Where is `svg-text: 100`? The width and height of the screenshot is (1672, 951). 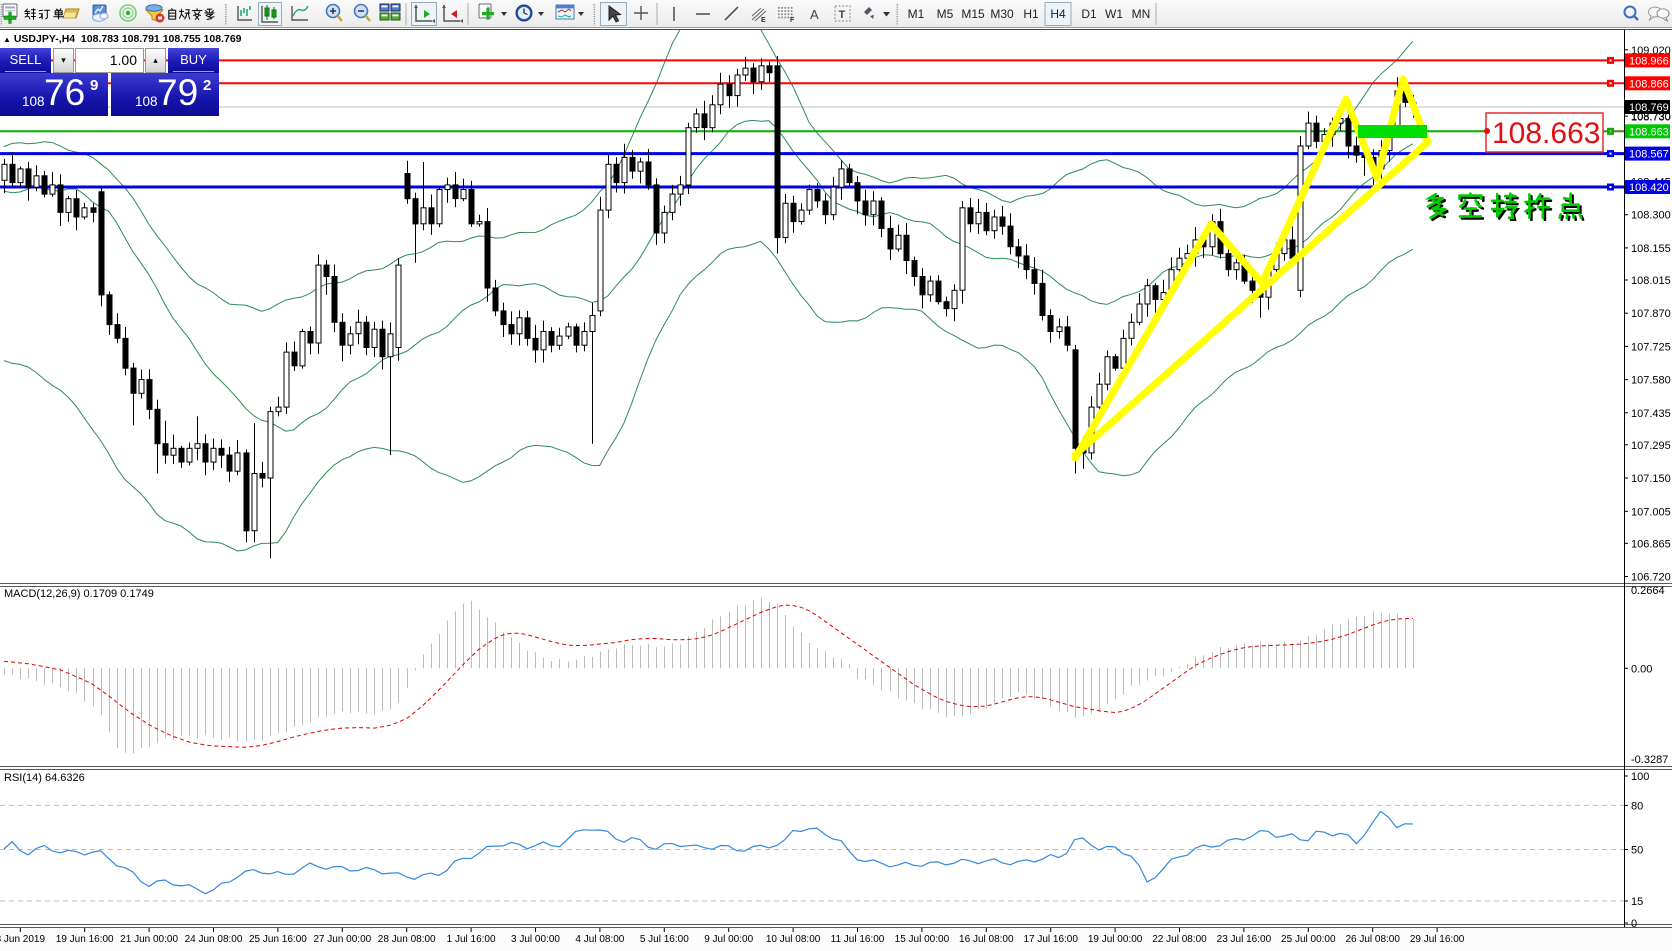
svg-text: 100 is located at coordinates (1640, 777).